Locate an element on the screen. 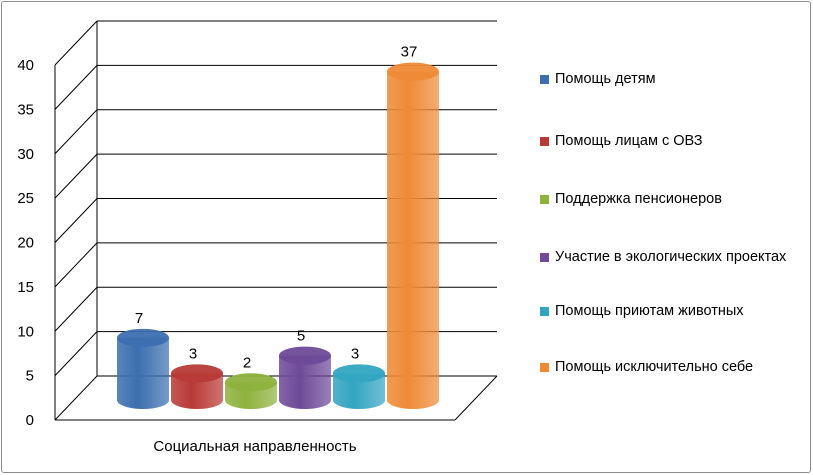 This screenshot has height=475, width=813. y-tick-label: 15 is located at coordinates (25, 287).